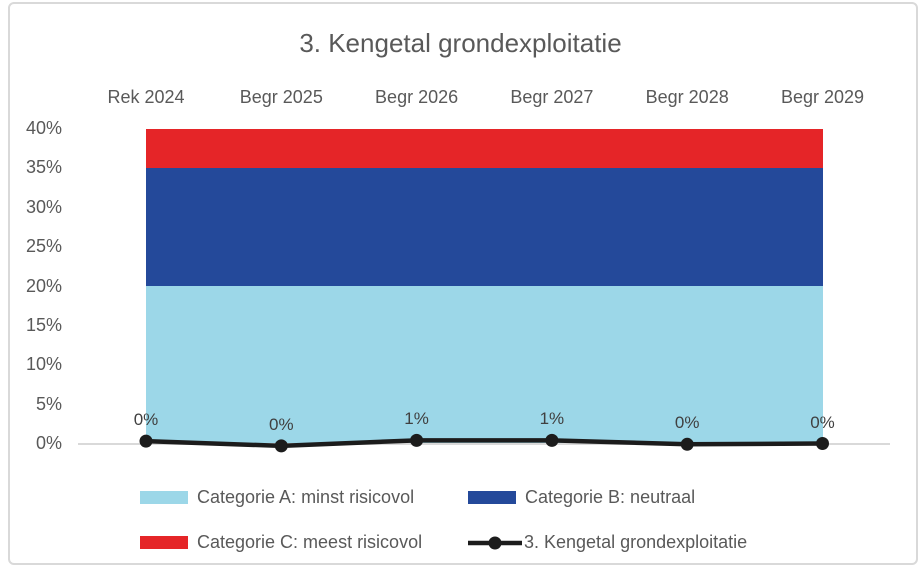 This screenshot has height=572, width=921. I want to click on y-axis-label: 35%, so click(43, 167).